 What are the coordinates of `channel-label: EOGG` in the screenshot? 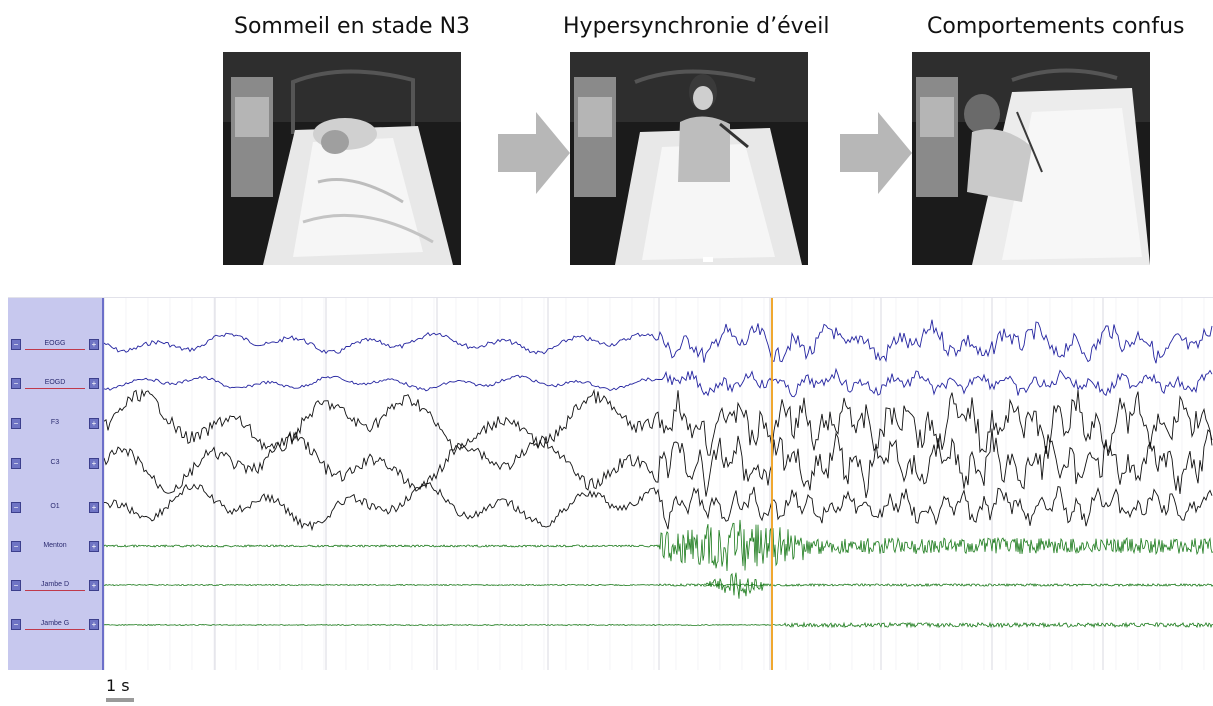 It's located at (55, 344).